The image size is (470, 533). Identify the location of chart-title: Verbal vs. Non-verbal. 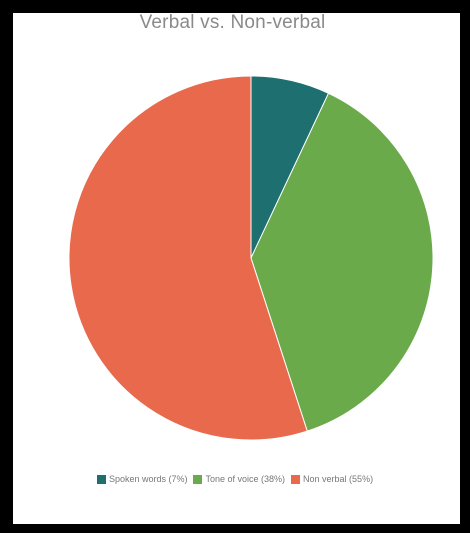
(232, 22).